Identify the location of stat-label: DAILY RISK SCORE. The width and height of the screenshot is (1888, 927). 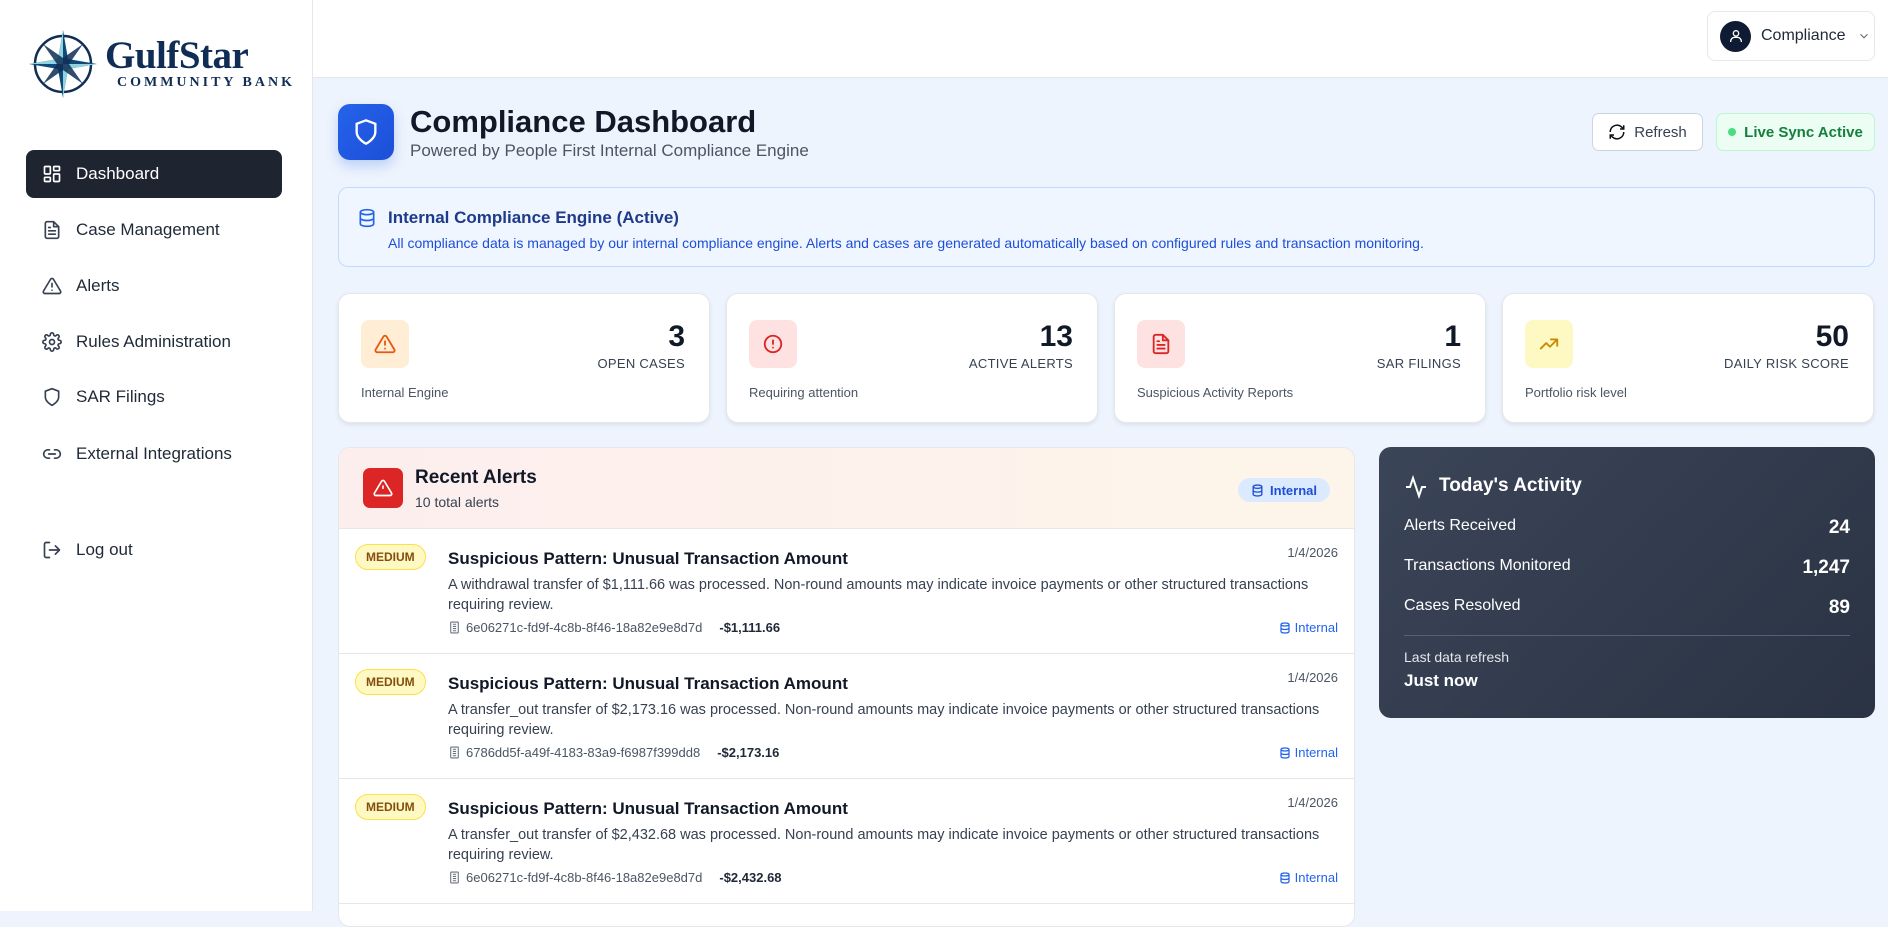
(1786, 363).